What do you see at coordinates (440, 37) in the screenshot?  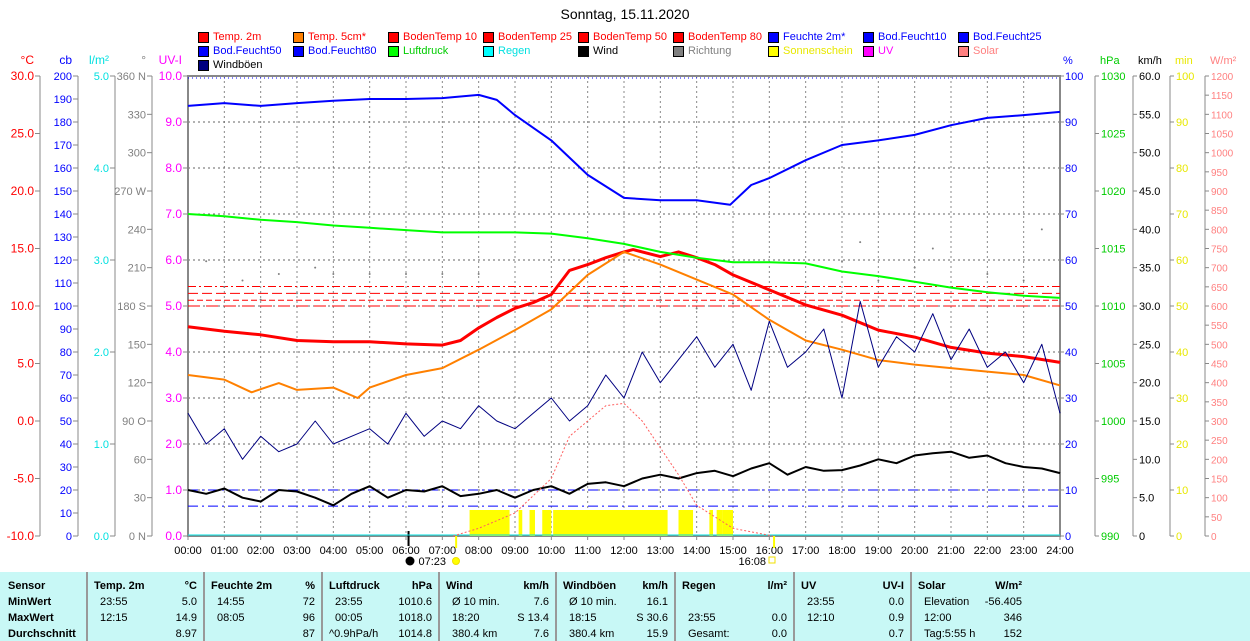 I see `legend-label: BodenTemp 10` at bounding box center [440, 37].